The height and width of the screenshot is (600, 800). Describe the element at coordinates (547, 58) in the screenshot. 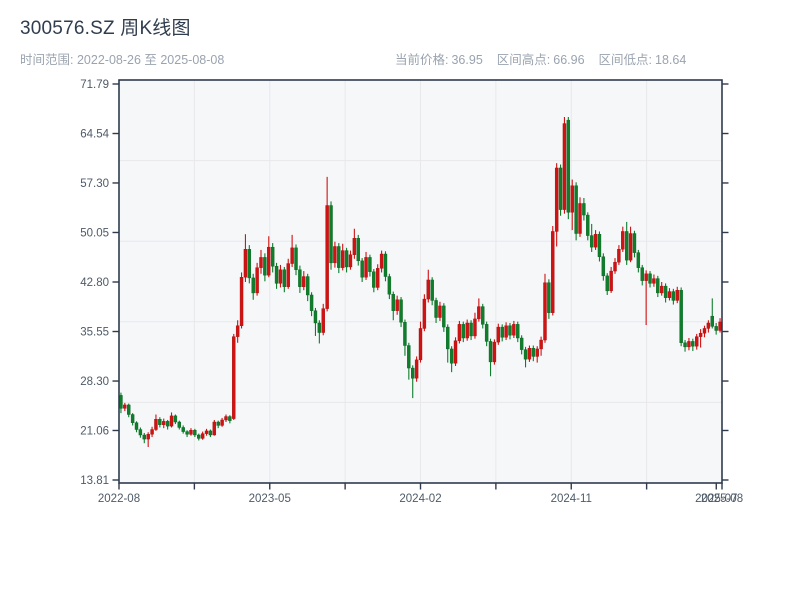

I see `price-metrics: 当前价格: 36.95 区间高点: 66.96 区间低点: 18.64` at that location.